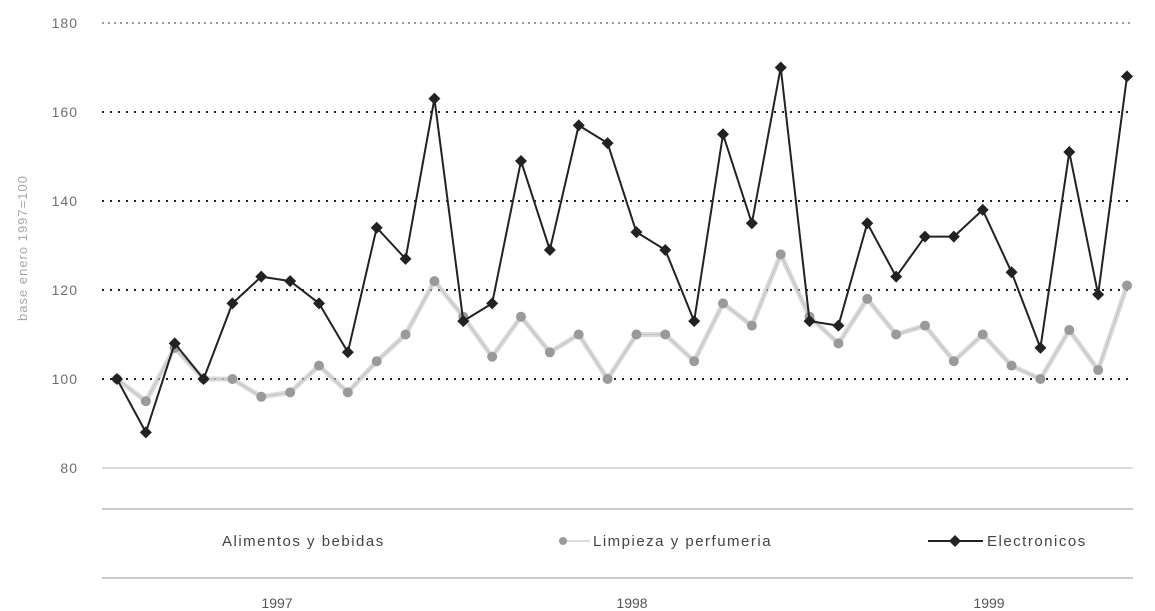 This screenshot has width=1155, height=611. Describe the element at coordinates (65, 23) in the screenshot. I see `y-tick-label: 180` at that location.